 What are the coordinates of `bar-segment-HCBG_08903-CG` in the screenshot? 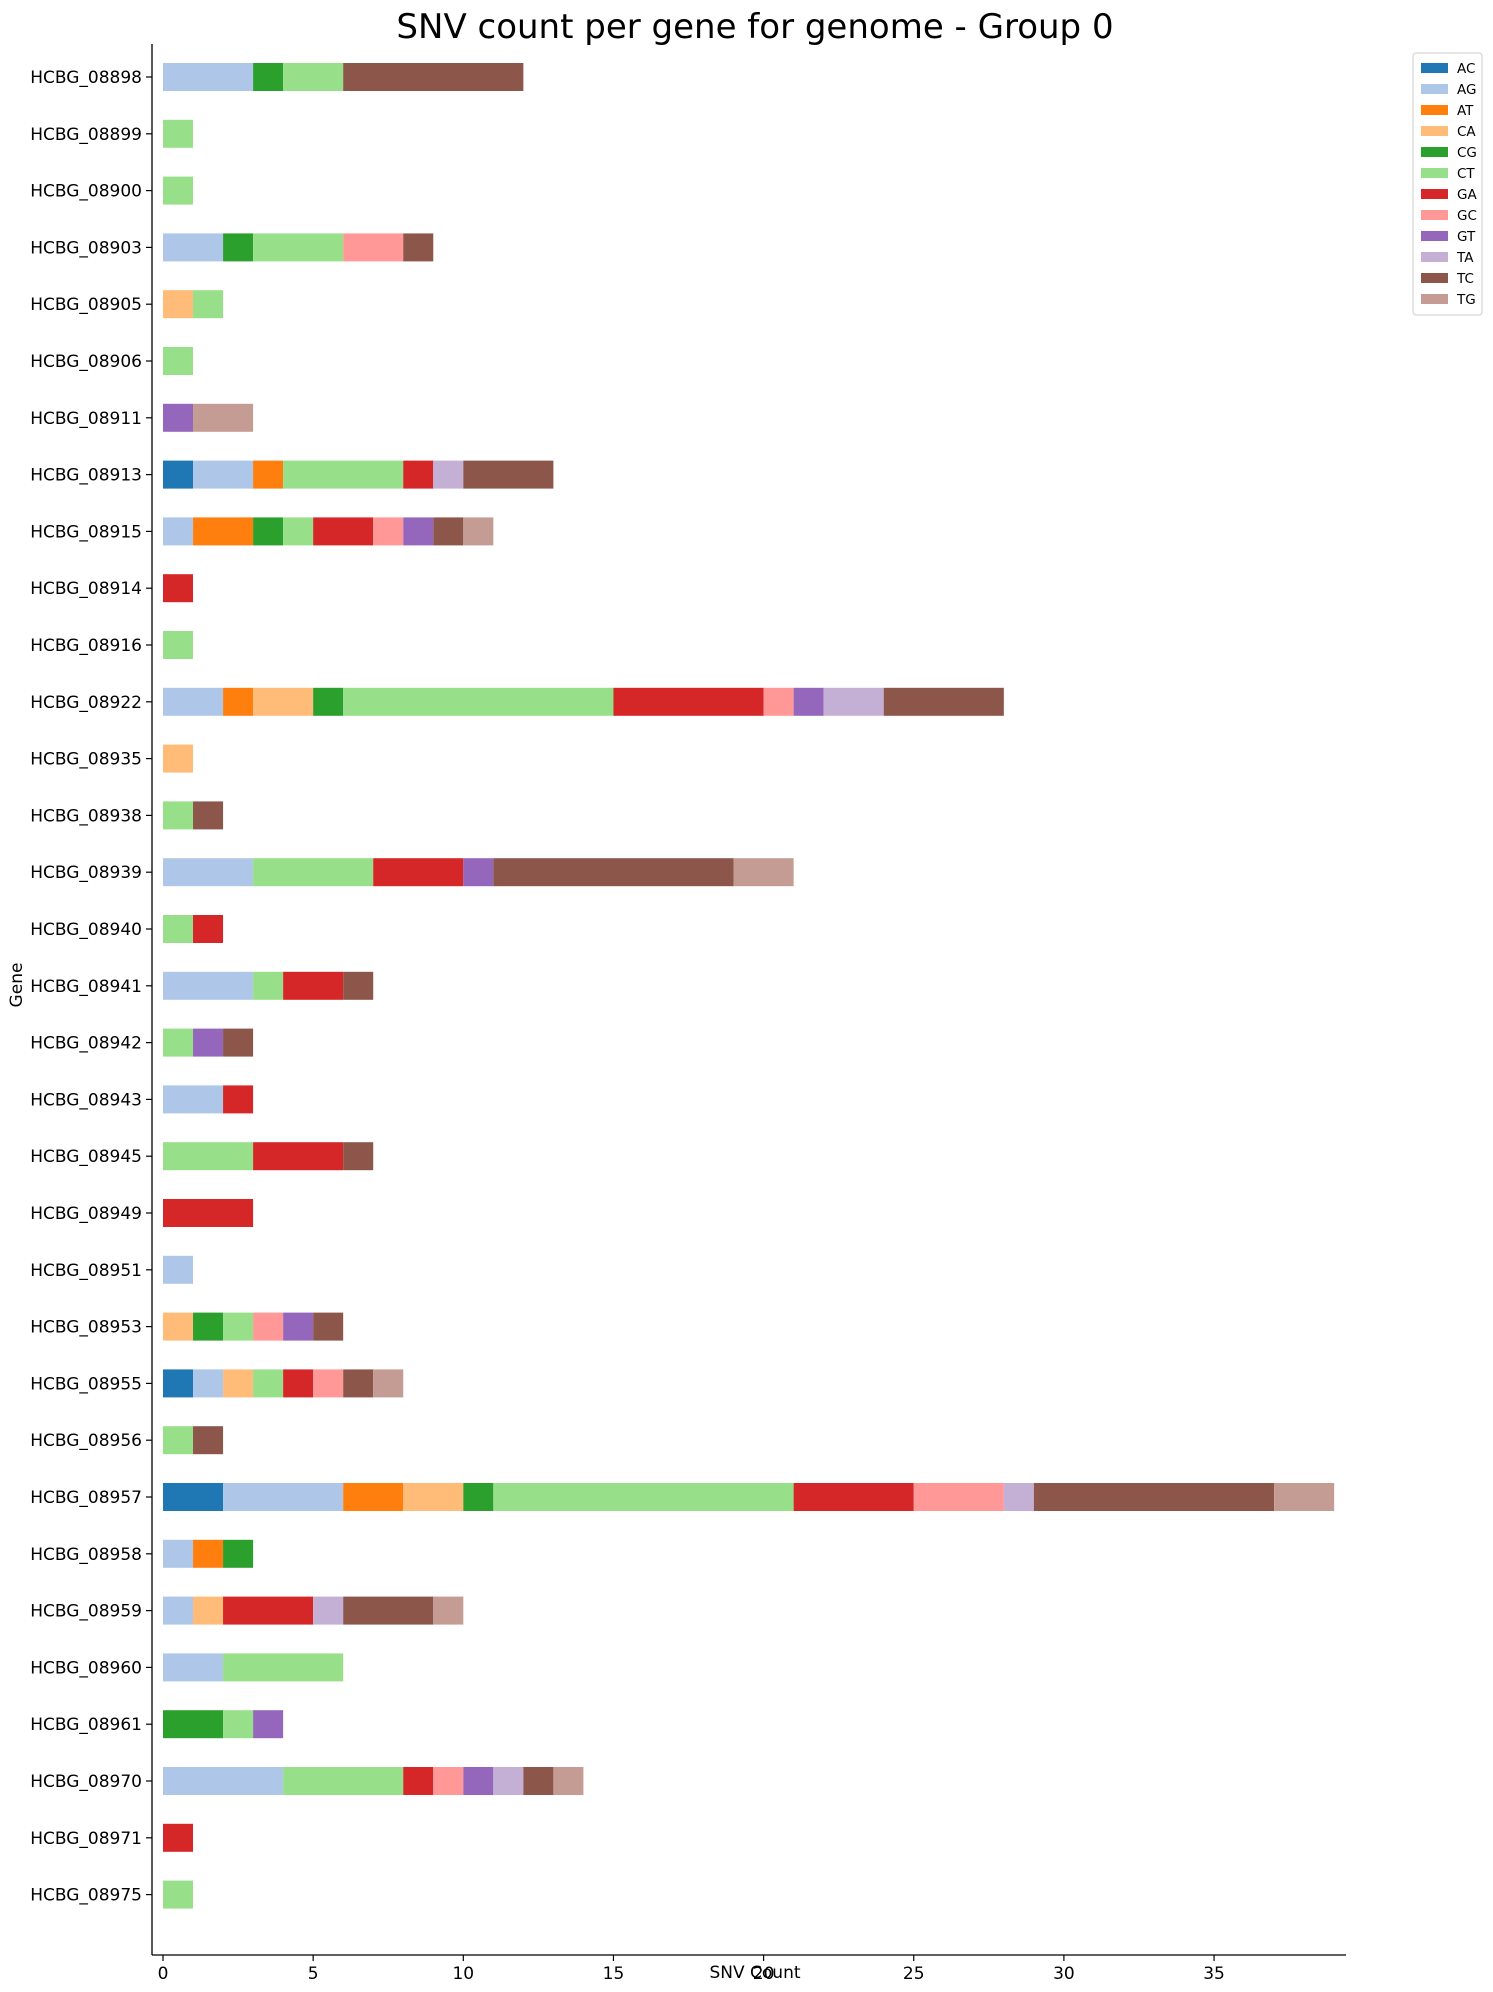 It's located at (238, 247).